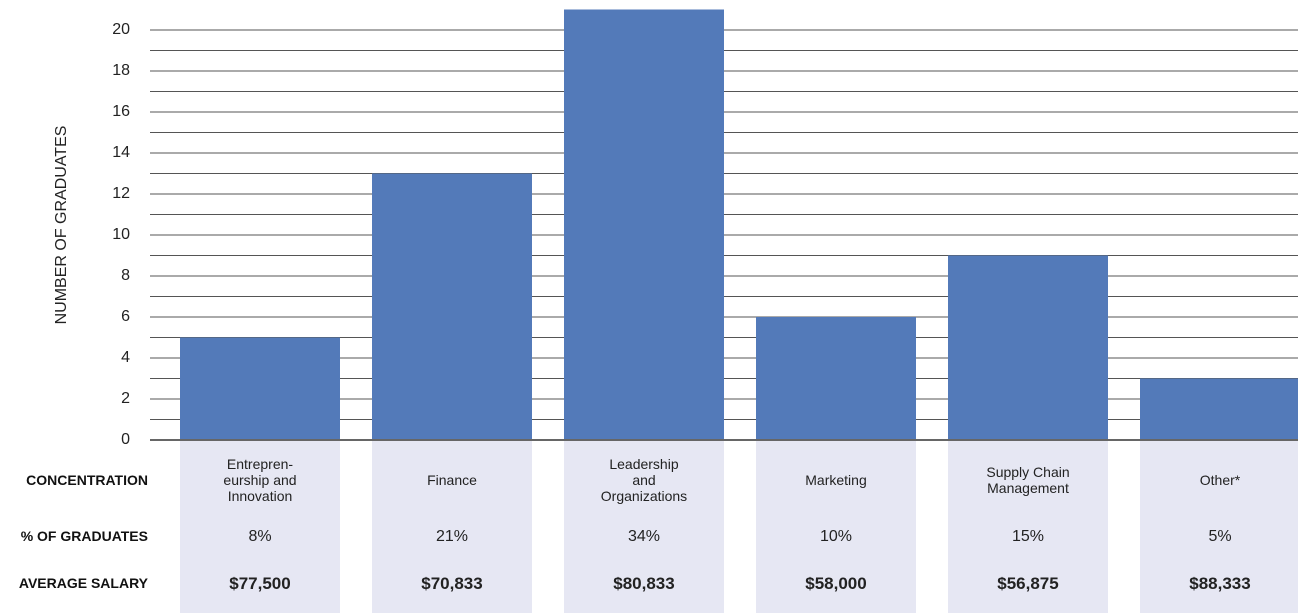  Describe the element at coordinates (125, 398) in the screenshot. I see `y-tick-label: 2` at that location.